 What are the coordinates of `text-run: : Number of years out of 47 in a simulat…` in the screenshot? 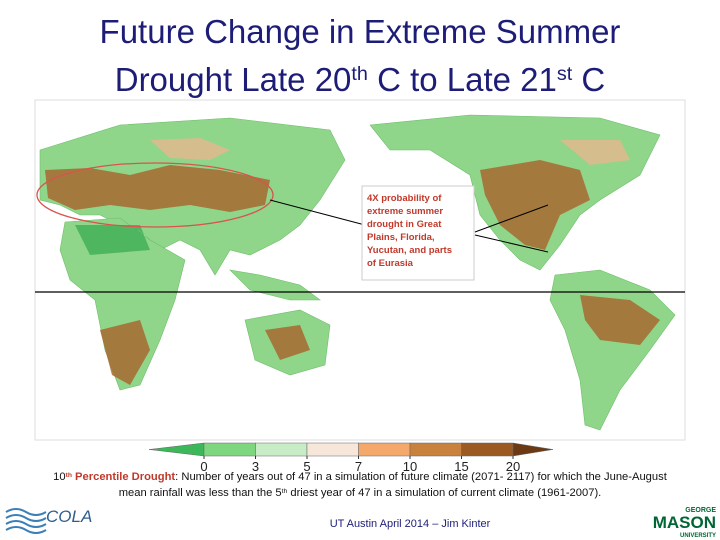 It's located at (421, 477).